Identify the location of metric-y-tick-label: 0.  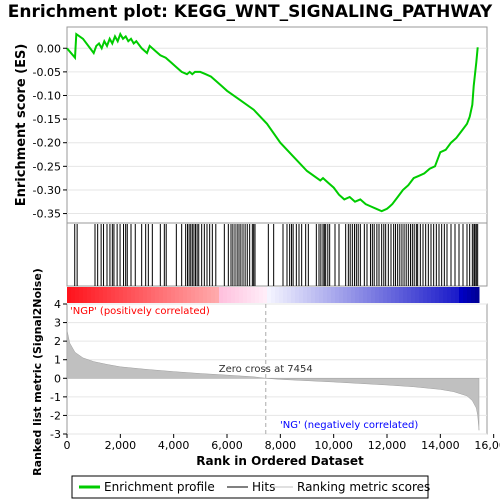
(57, 378).